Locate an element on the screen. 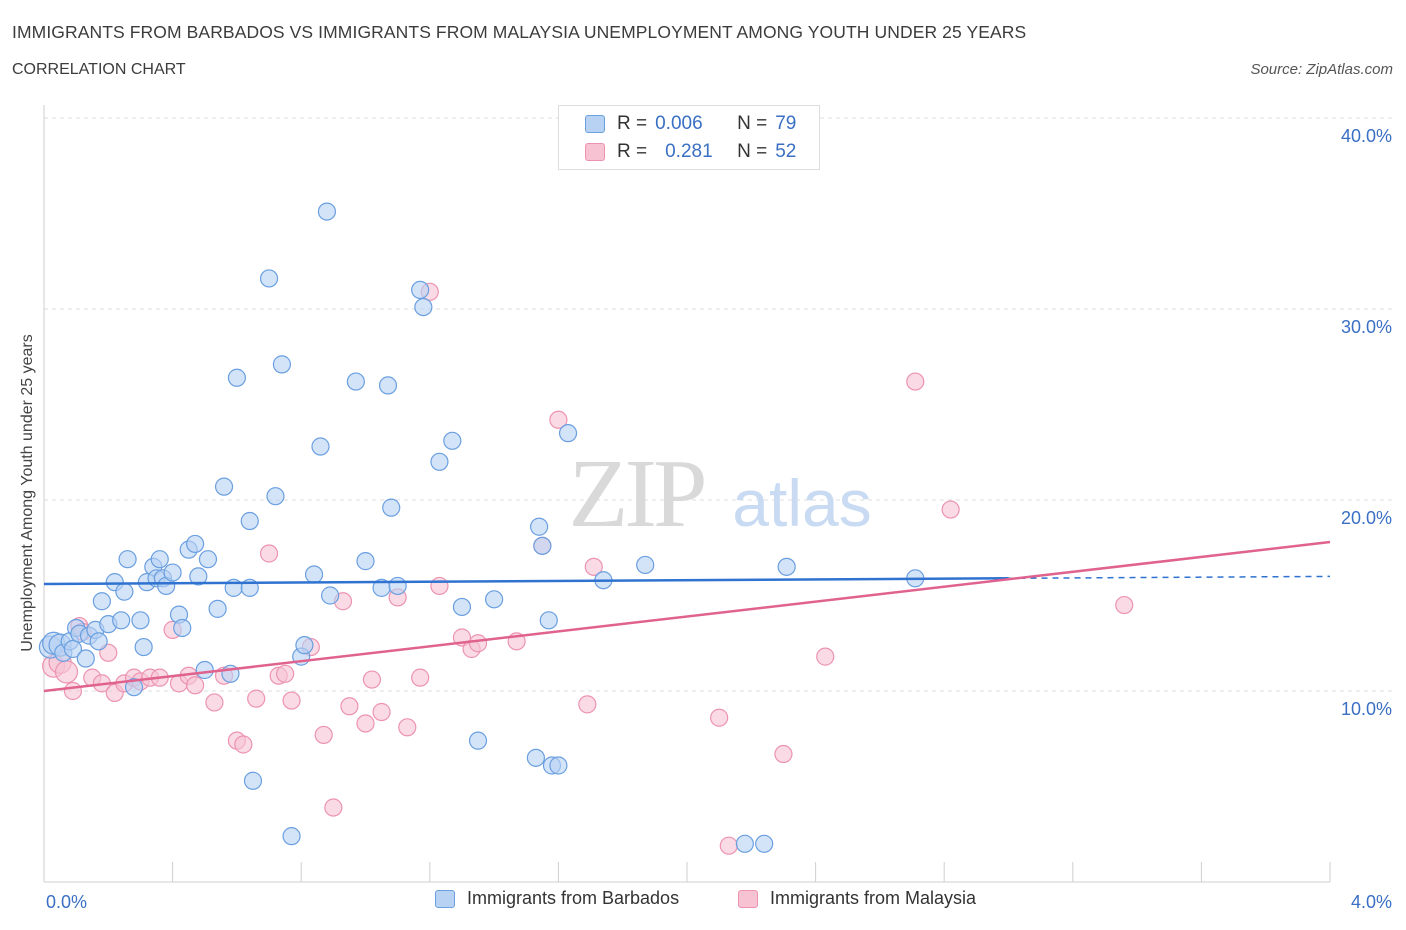  legend-r-value: 0.006 is located at coordinates (679, 123).